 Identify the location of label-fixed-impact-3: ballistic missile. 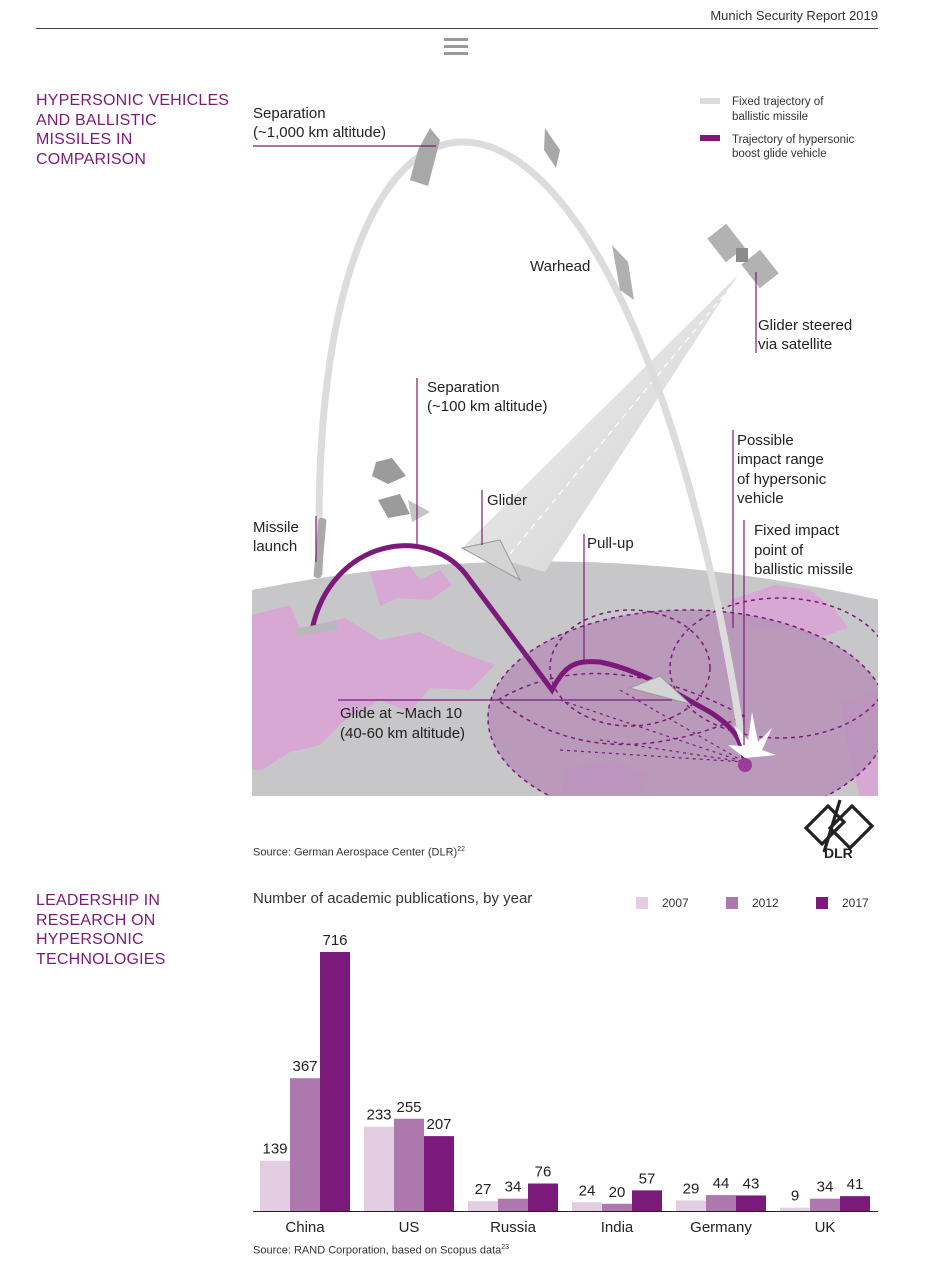
(803, 569).